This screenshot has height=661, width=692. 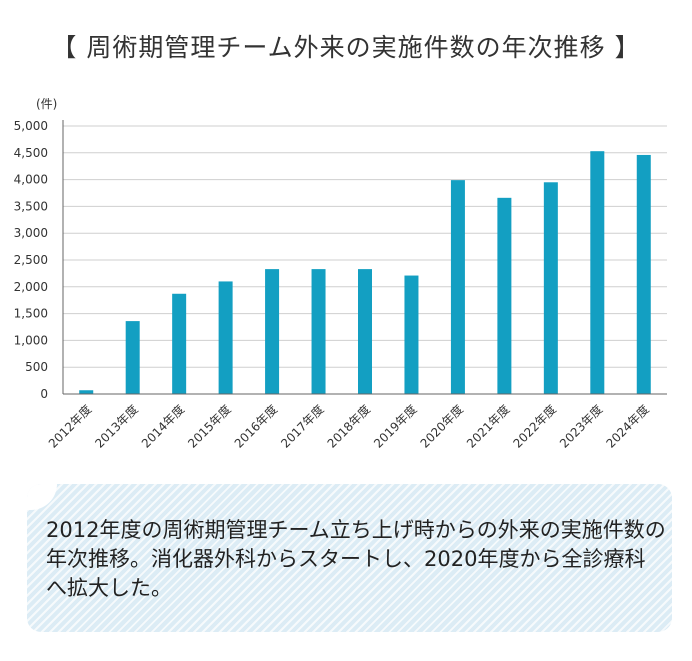 What do you see at coordinates (365, 331) in the screenshot?
I see `bar-2018年度` at bounding box center [365, 331].